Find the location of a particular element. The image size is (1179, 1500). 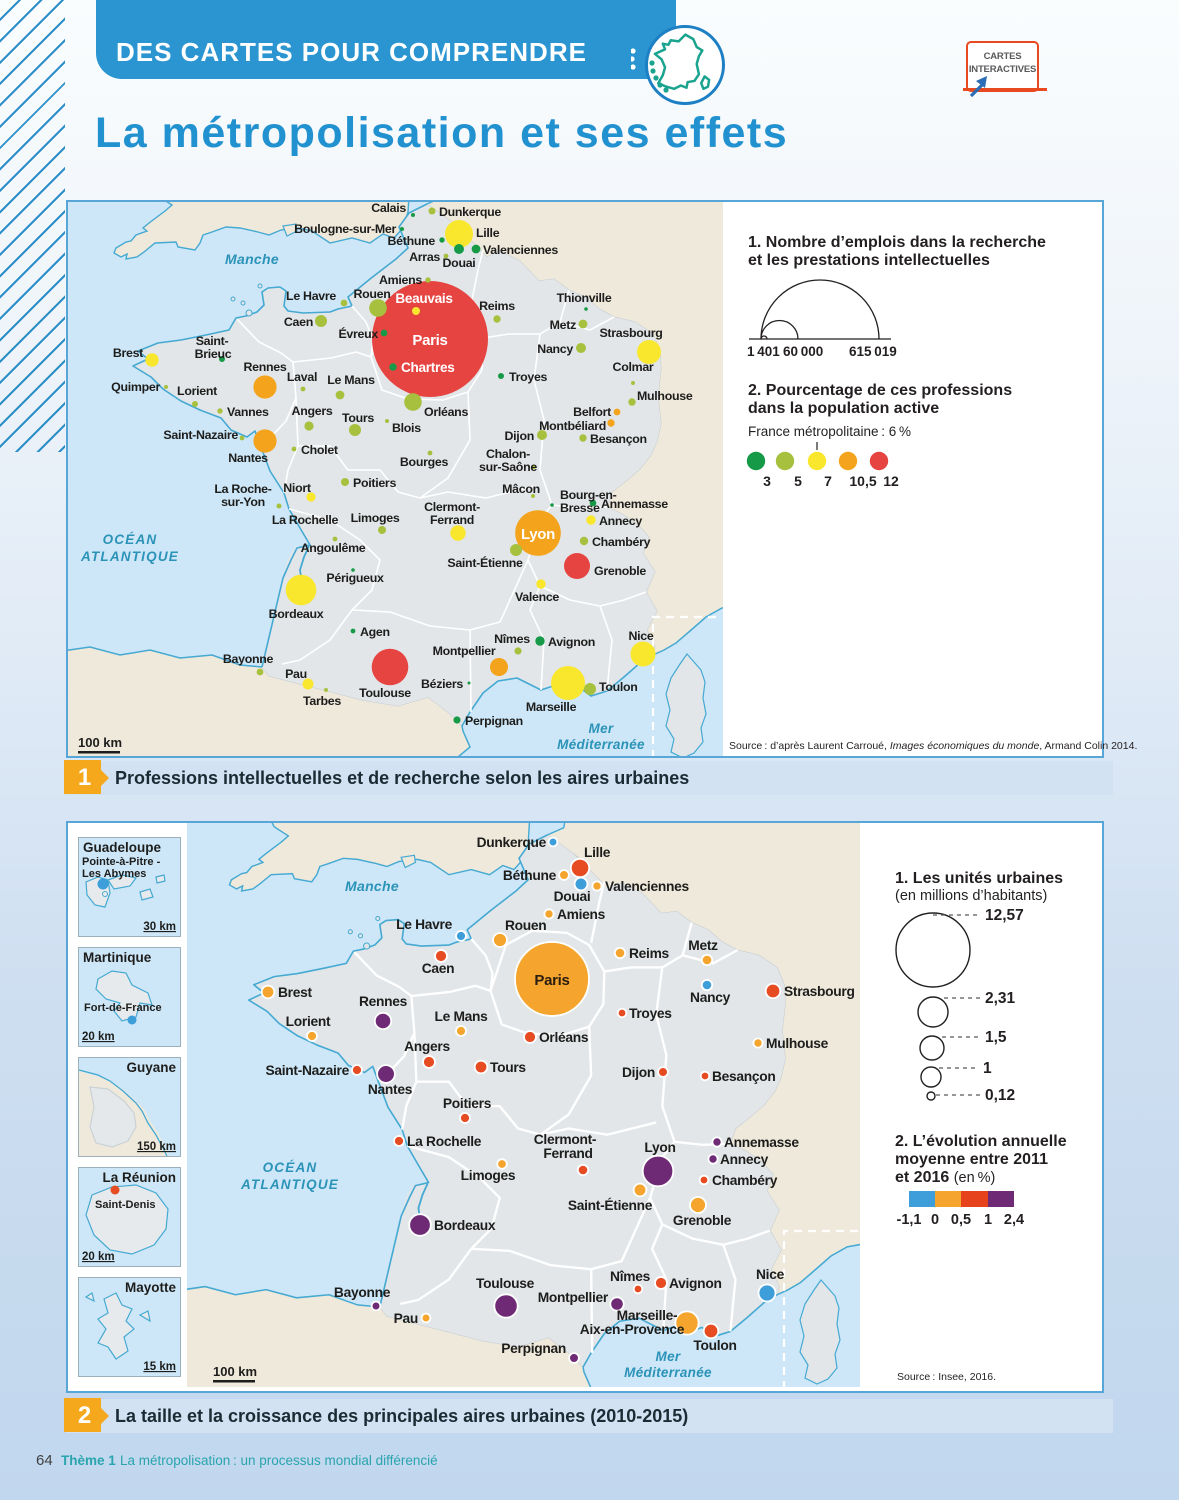

svg-text: 1,5 is located at coordinates (996, 1037).